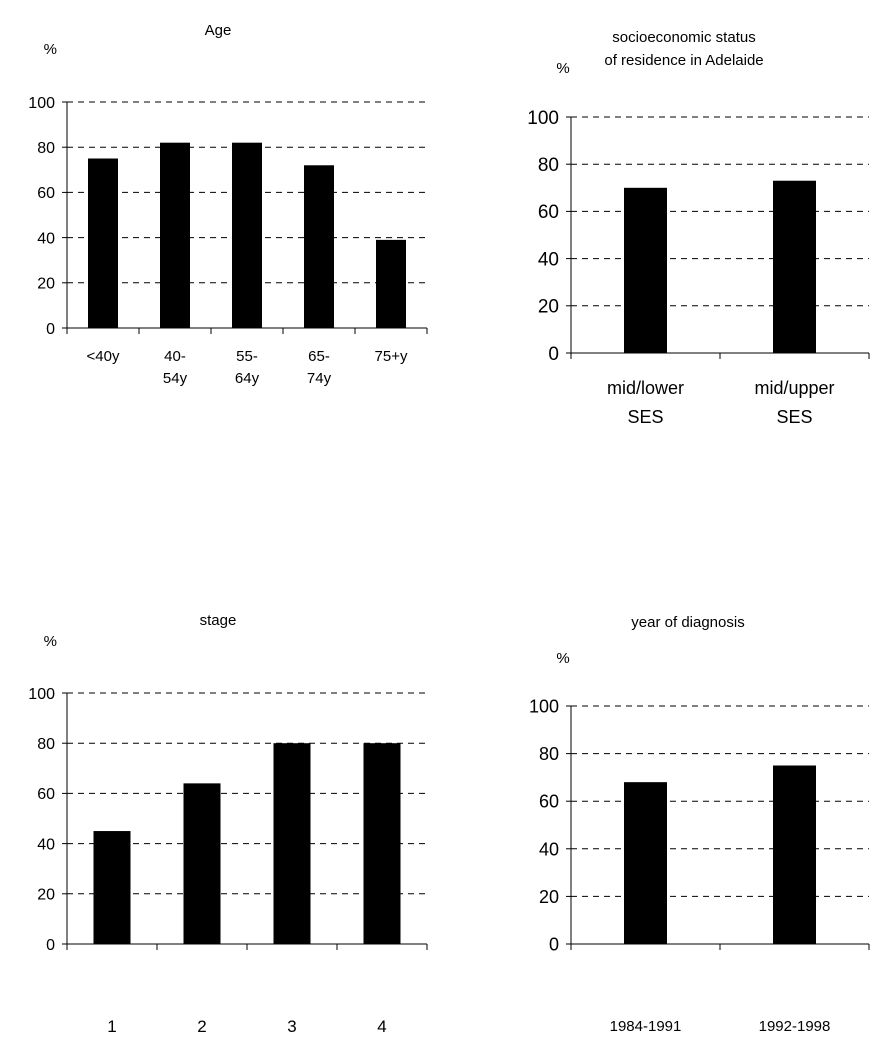 The image size is (871, 1051). What do you see at coordinates (175, 378) in the screenshot?
I see `x-category-label: 54y` at bounding box center [175, 378].